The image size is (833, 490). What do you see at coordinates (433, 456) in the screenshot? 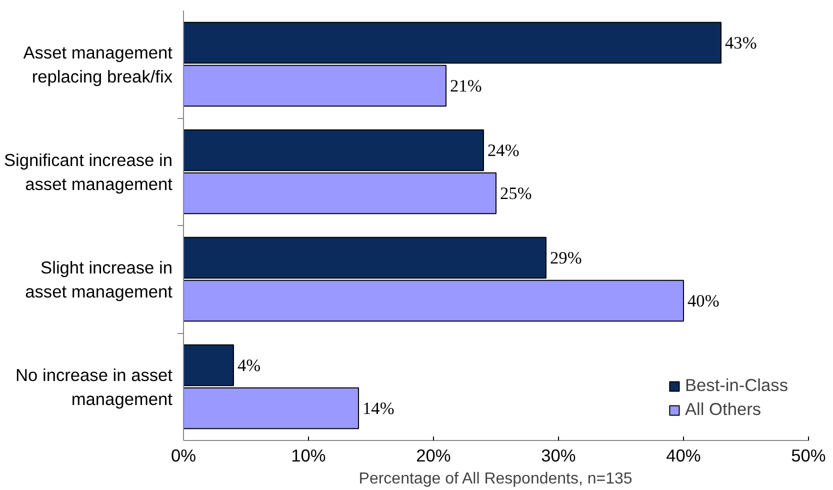
I see `x-tick-label: 20%` at bounding box center [433, 456].